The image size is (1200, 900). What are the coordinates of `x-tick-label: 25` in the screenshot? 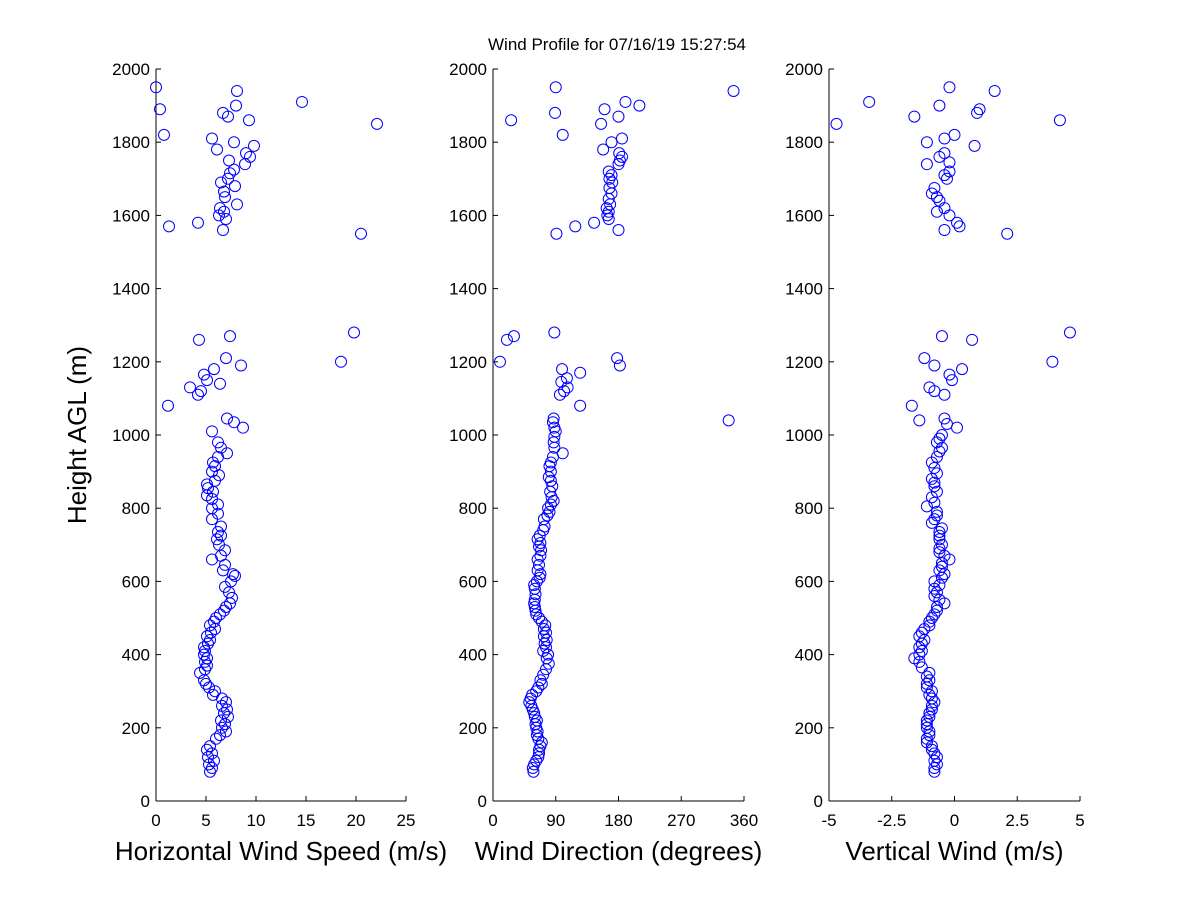 It's located at (406, 820).